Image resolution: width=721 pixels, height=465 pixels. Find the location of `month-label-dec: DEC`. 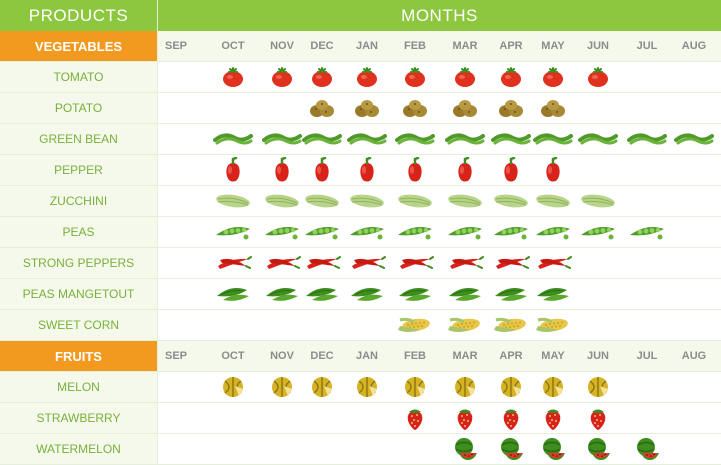

month-label-dec: DEC is located at coordinates (322, 356).